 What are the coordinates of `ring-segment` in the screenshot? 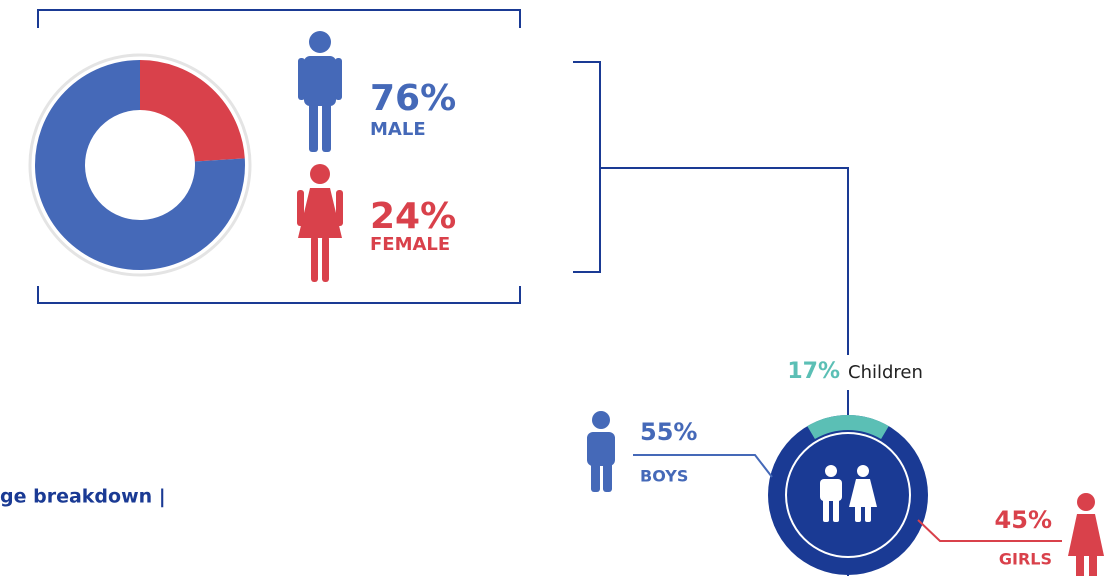 It's located at (848, 427).